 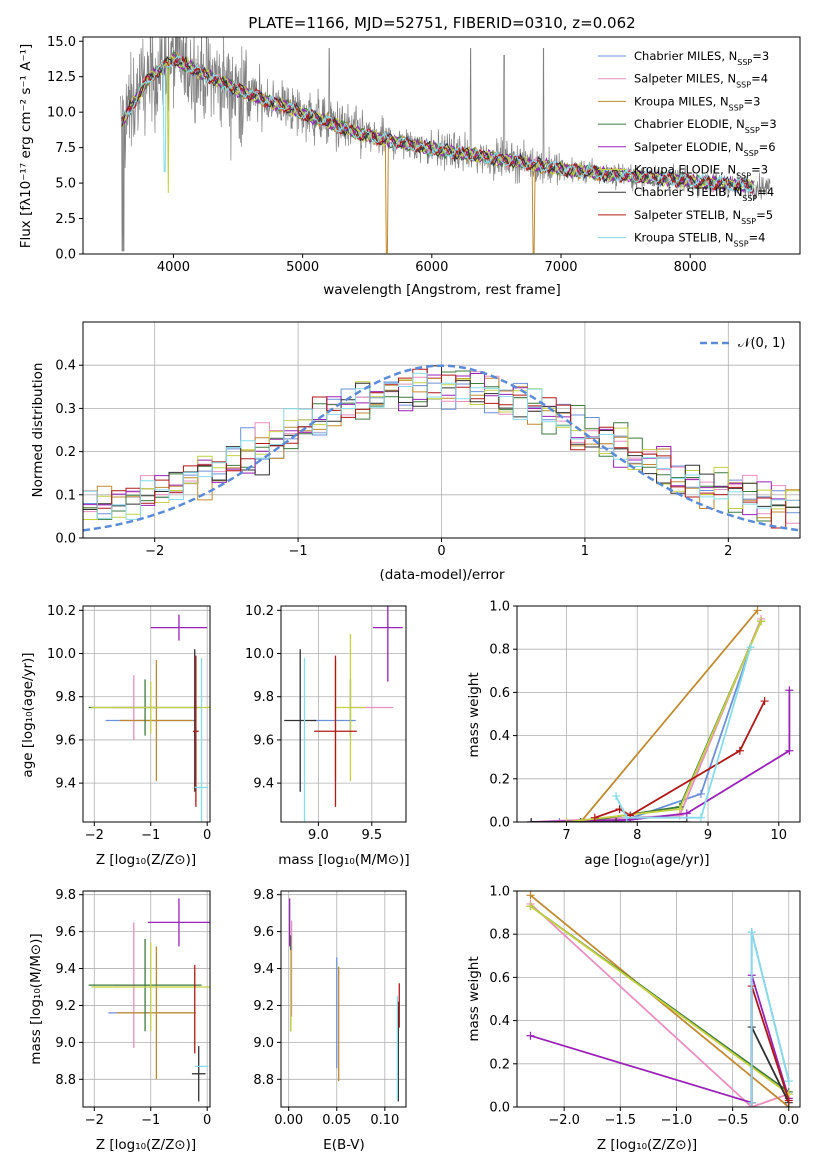 What do you see at coordinates (768, 124) in the screenshot?
I see `legend-entry-n-3: =3` at bounding box center [768, 124].